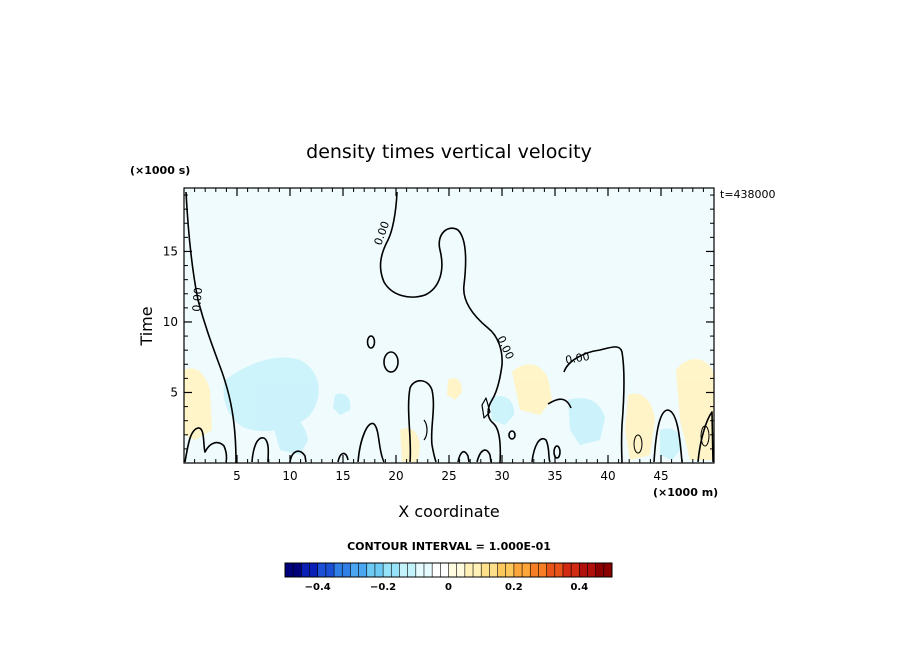  Describe the element at coordinates (554, 476) in the screenshot. I see `x-tick-label: 35` at that location.